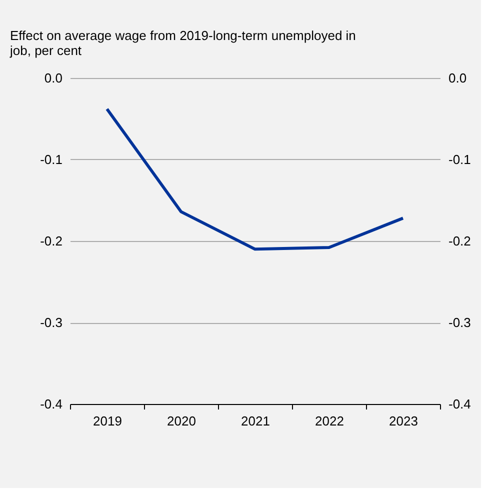 This screenshot has height=494, width=495. What do you see at coordinates (181, 421) in the screenshot?
I see `x-tick-label: 2020` at bounding box center [181, 421].